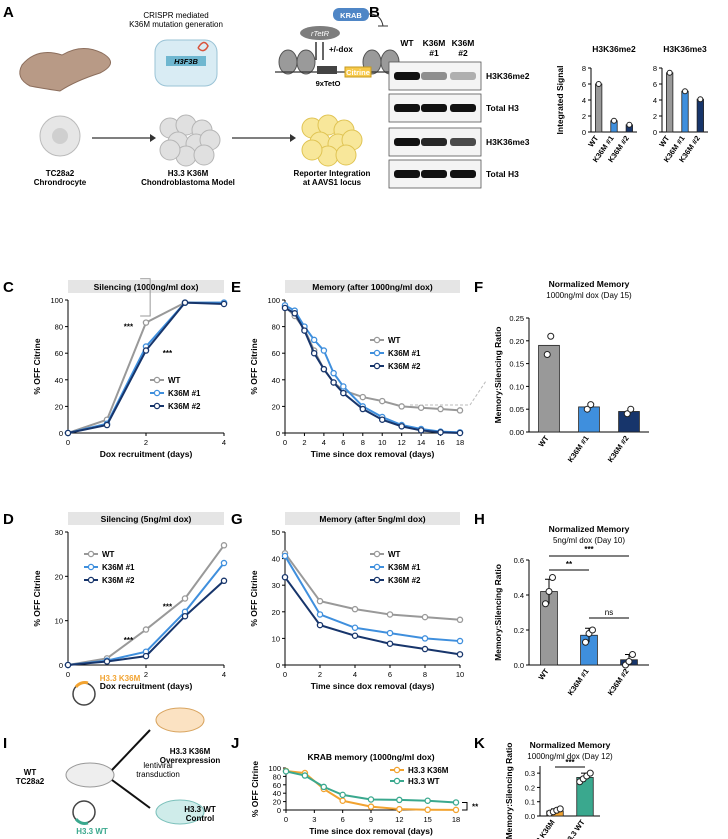 Image resolution: width=728 pixels, height=839 pixels. I want to click on zoom-guide, so click(448, 393).